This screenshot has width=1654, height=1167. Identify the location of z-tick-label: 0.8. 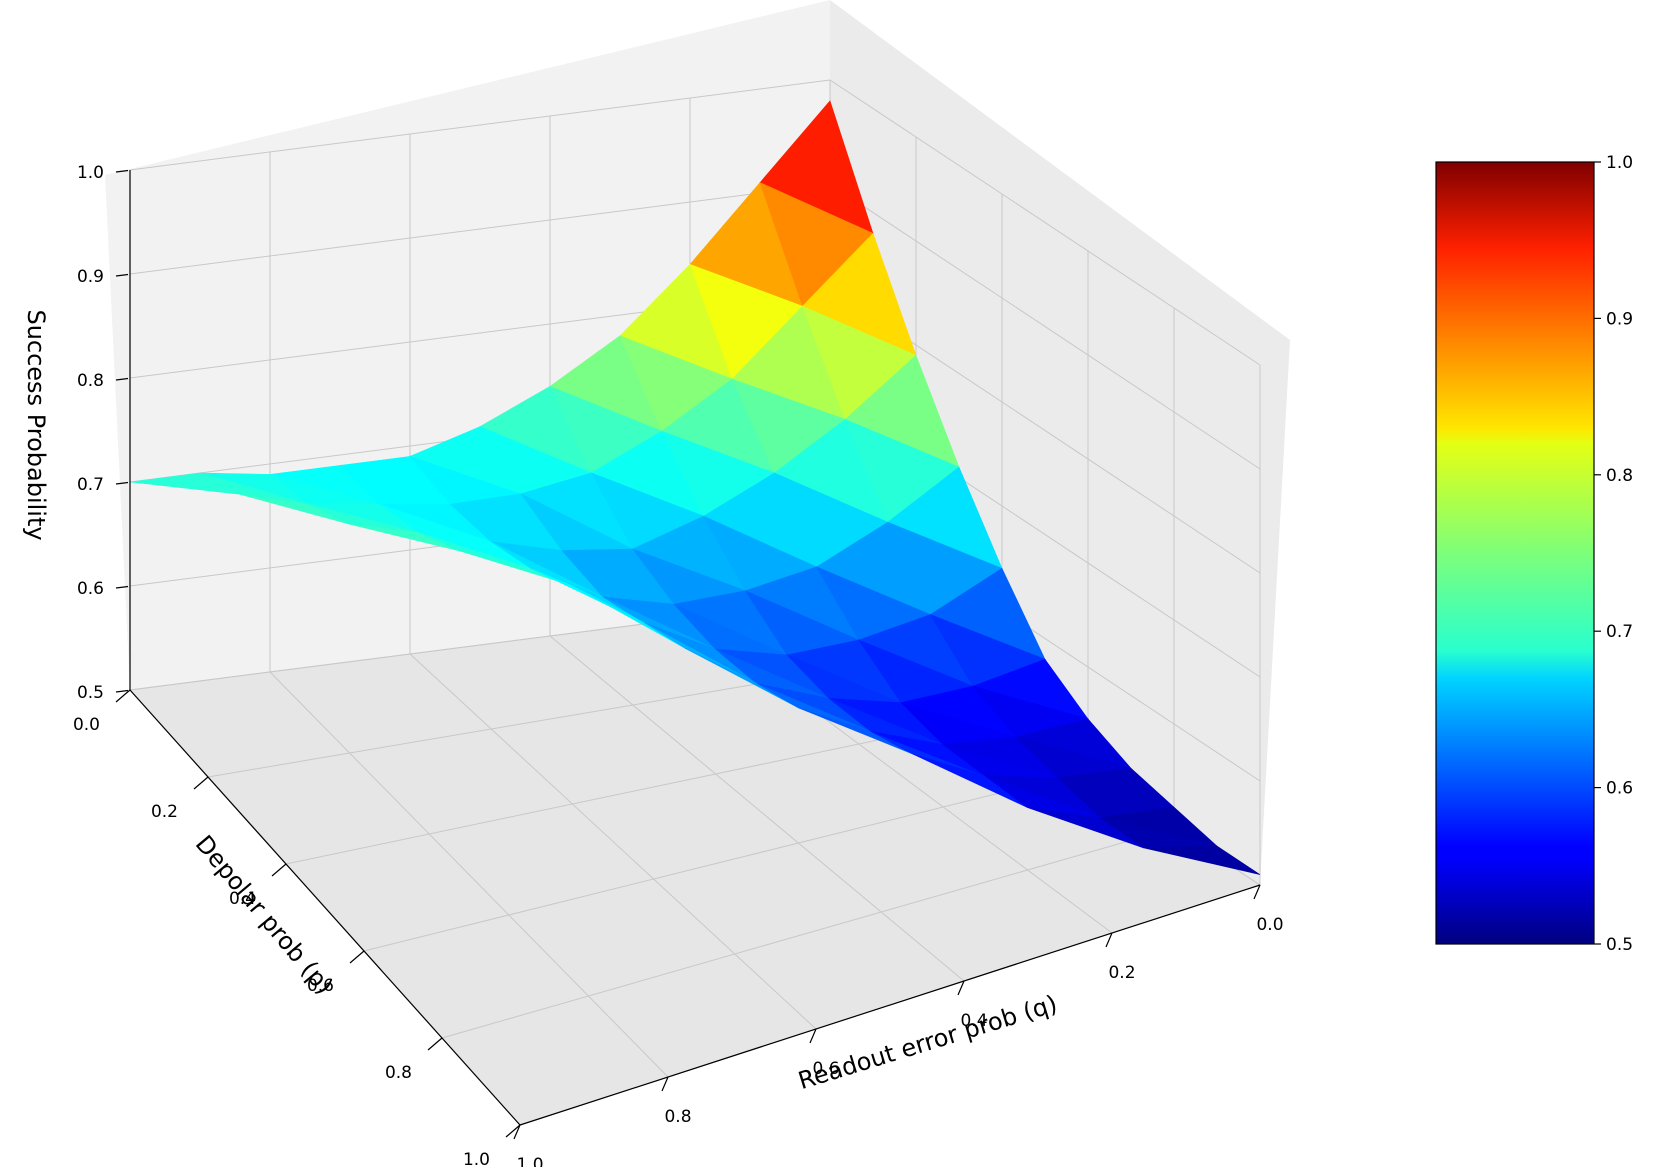
(90, 381).